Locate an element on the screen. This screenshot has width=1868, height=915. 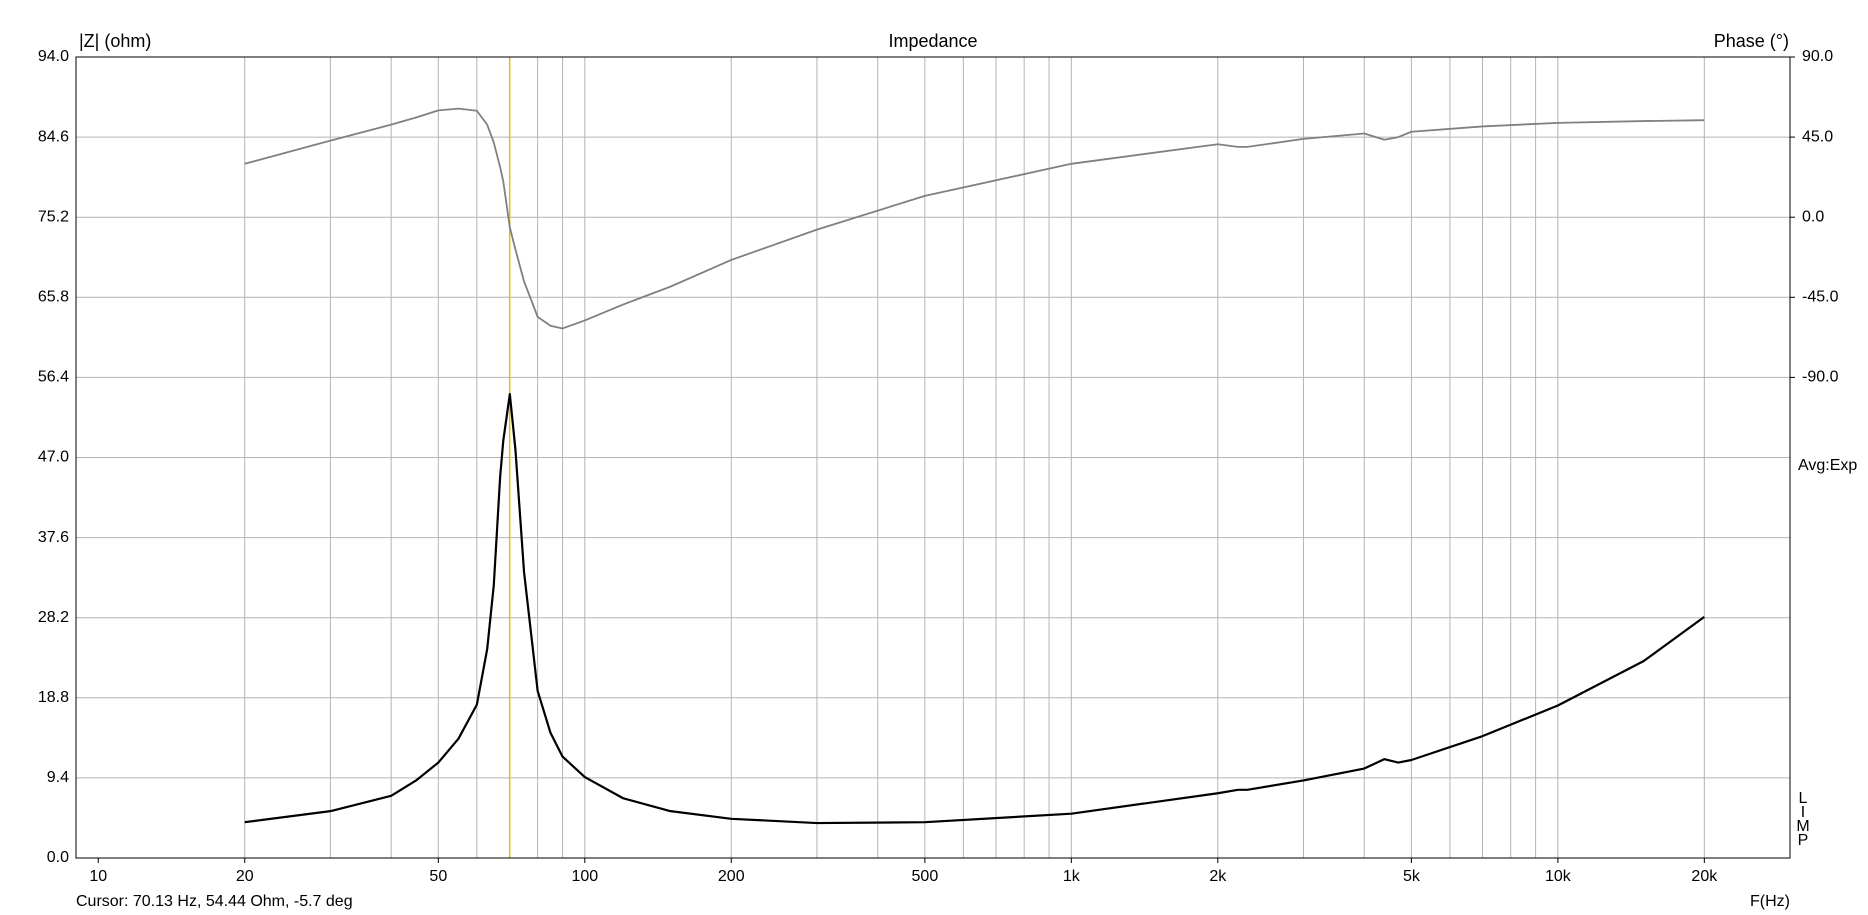
x-tick-label: 20k is located at coordinates (1704, 876).